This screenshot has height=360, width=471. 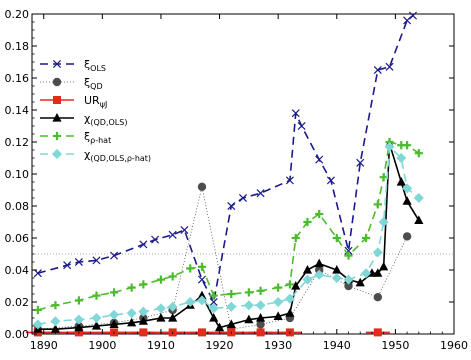 What do you see at coordinates (105, 119) in the screenshot?
I see `legend-label-3: χ(QD,OLS)` at bounding box center [105, 119].